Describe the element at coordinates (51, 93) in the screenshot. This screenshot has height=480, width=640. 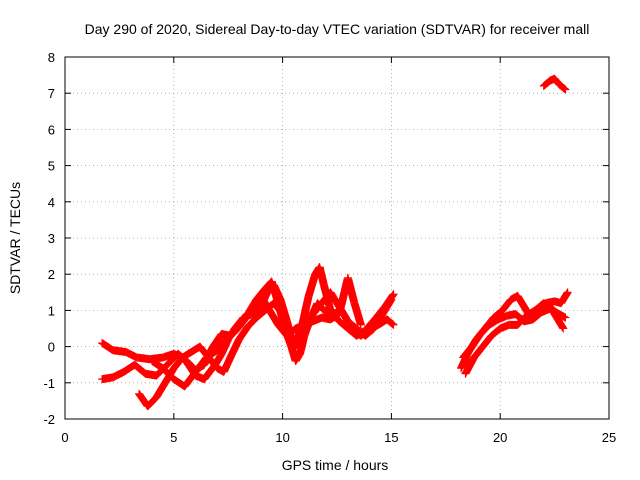
I see `y-tick-label: 7` at that location.